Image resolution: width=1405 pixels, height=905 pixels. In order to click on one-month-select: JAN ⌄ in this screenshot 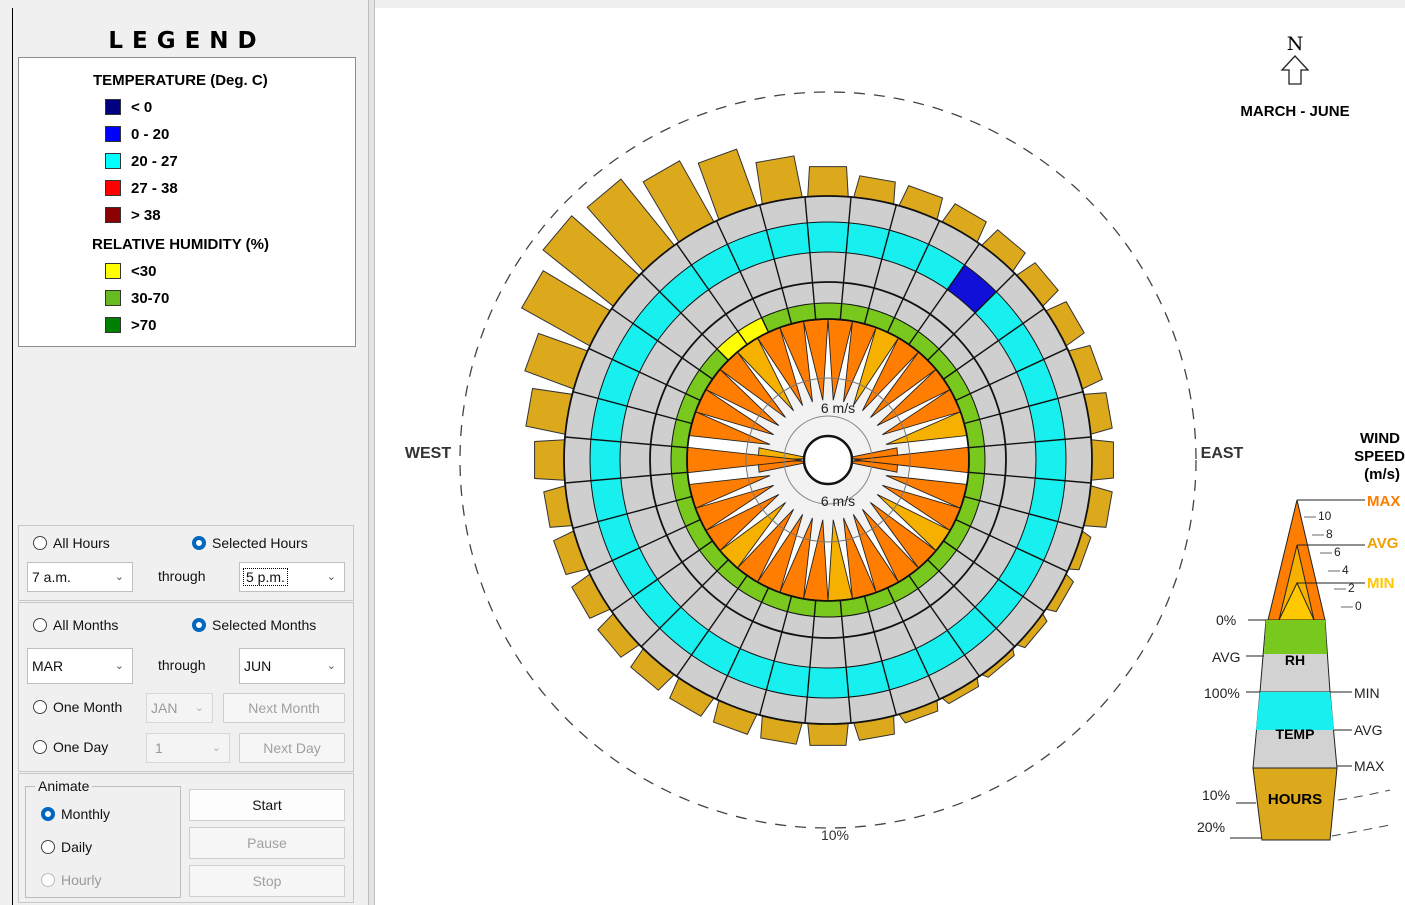, I will do `click(179, 708)`.